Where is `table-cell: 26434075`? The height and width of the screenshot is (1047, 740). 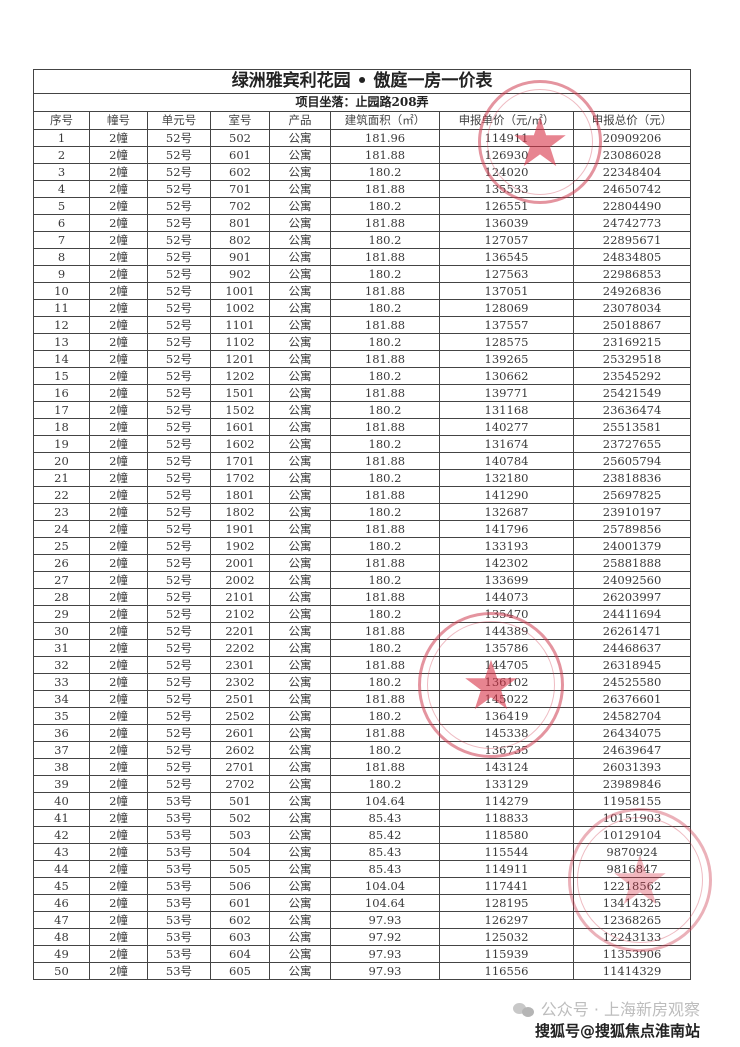 table-cell: 26434075 is located at coordinates (632, 733).